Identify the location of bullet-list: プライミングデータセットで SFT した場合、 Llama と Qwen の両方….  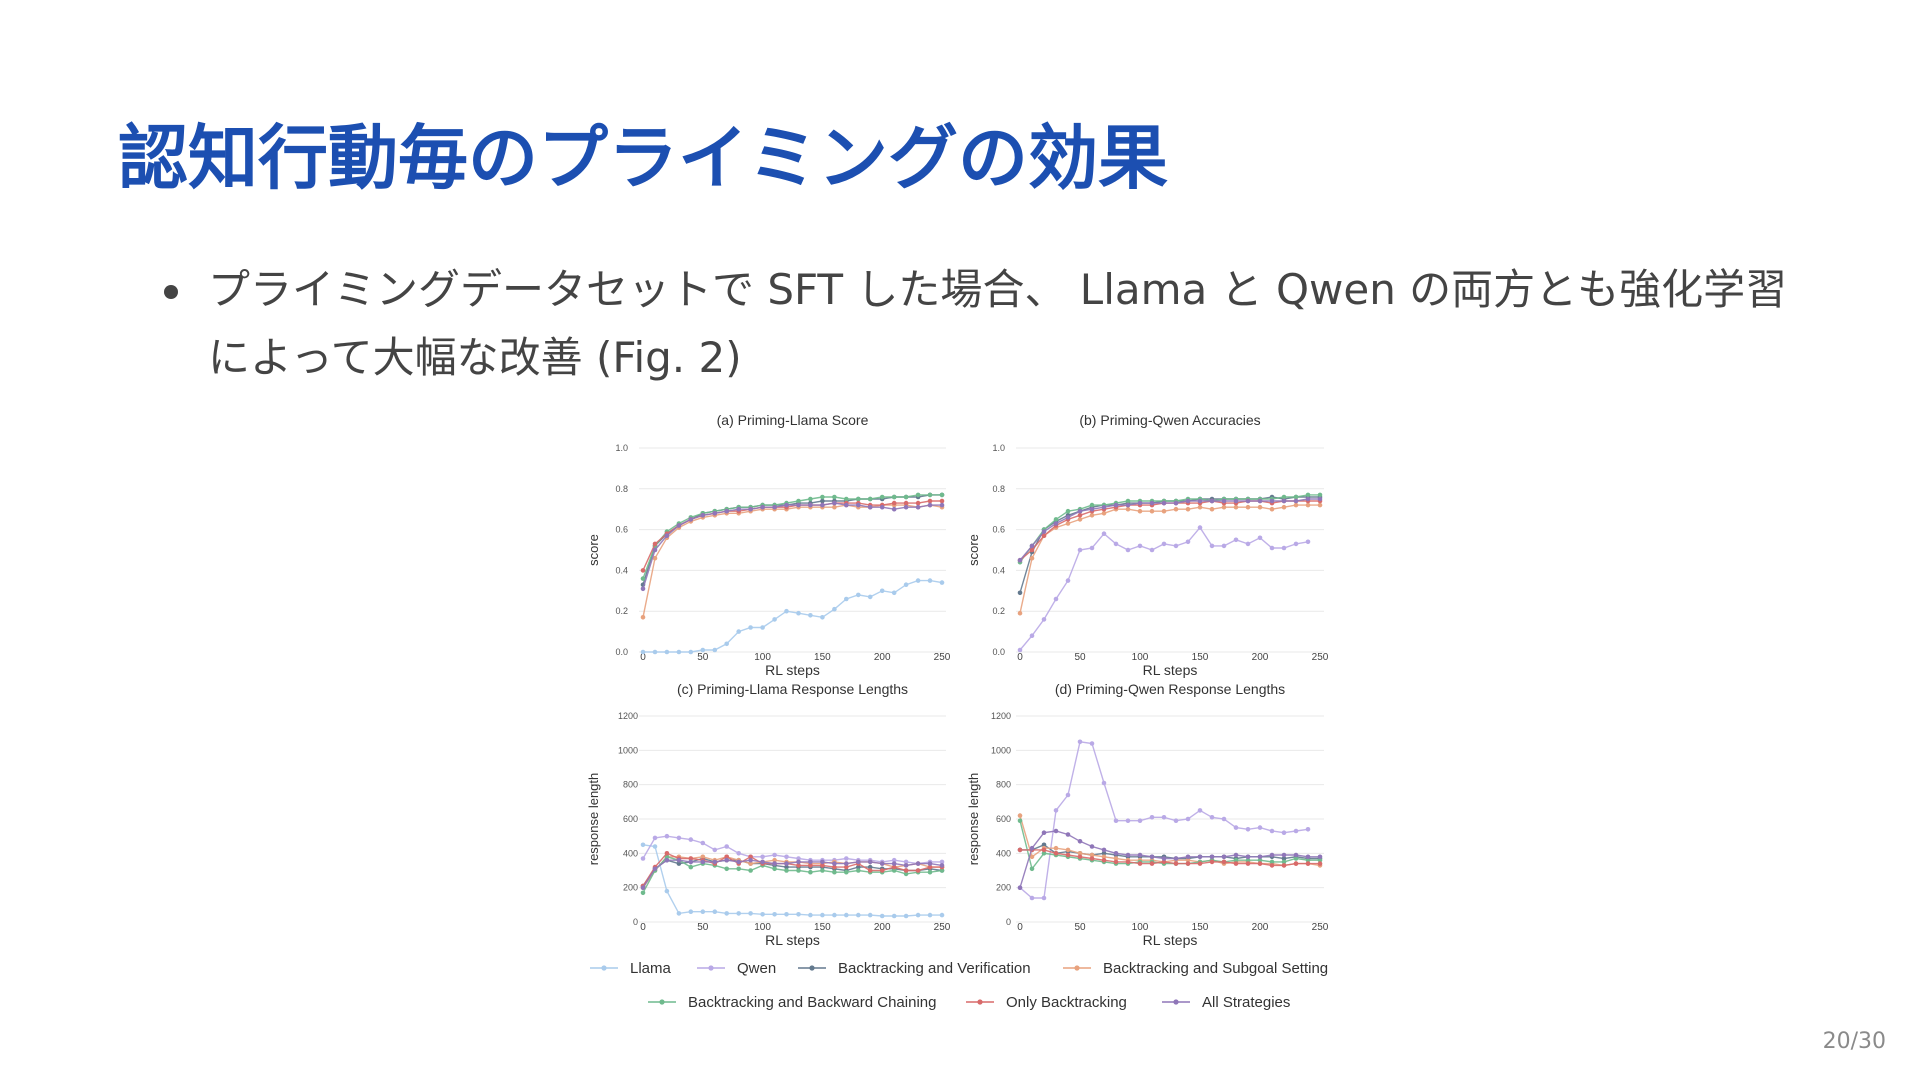
(994, 324).